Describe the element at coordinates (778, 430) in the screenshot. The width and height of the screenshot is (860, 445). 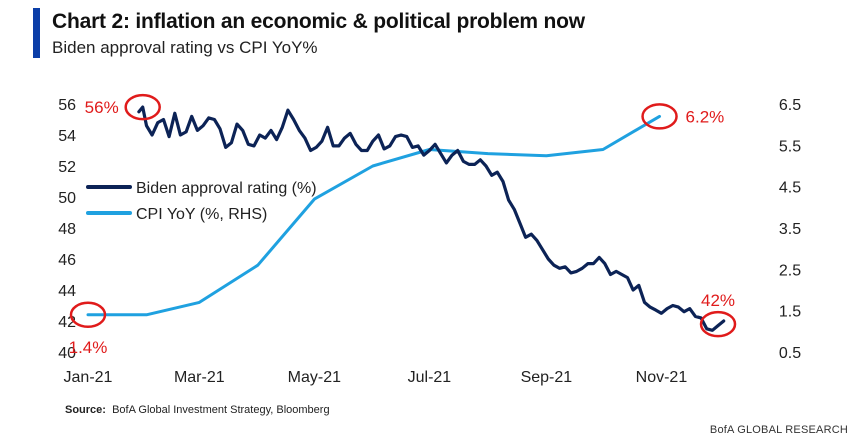
I see `brand-footer: BofA GLOBAL RESEARCH` at that location.